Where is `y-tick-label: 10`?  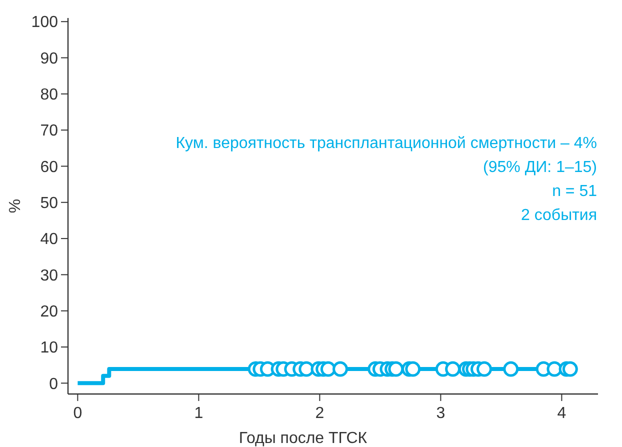
y-tick-label: 10 is located at coordinates (49, 348).